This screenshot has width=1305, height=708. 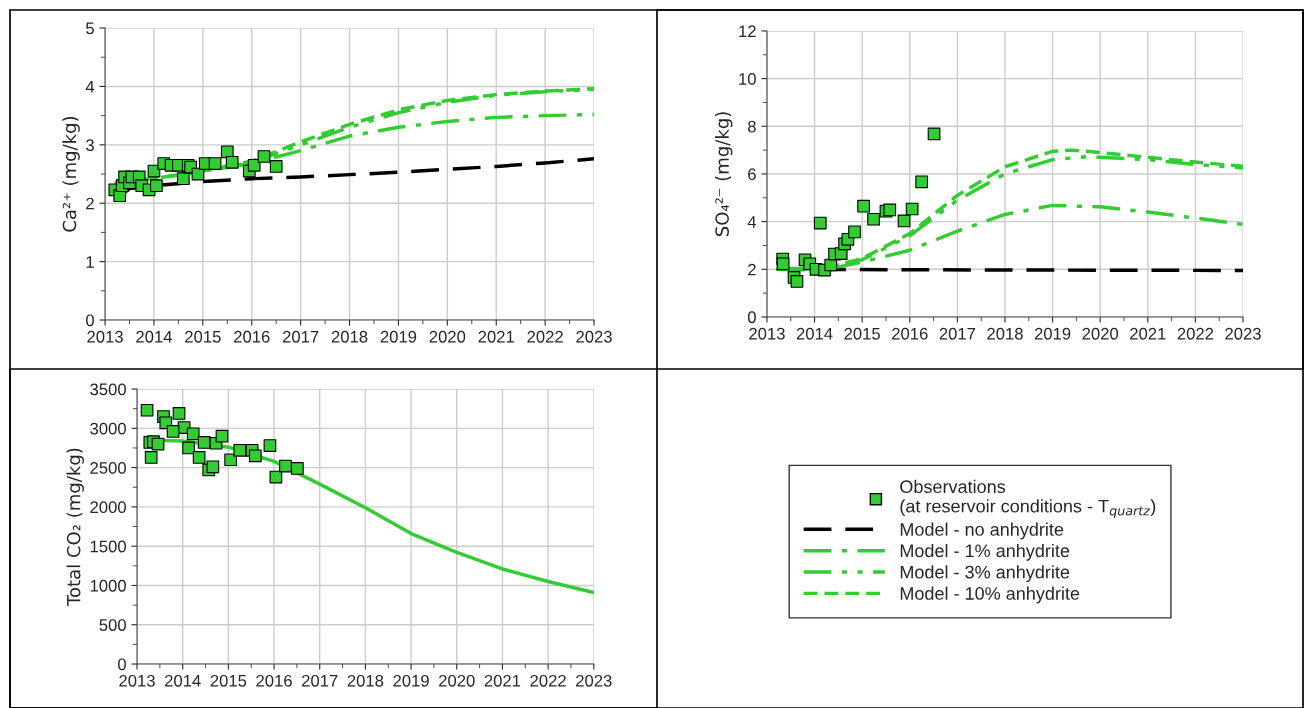 I want to click on y-tick-label: 2500, so click(x=108, y=468).